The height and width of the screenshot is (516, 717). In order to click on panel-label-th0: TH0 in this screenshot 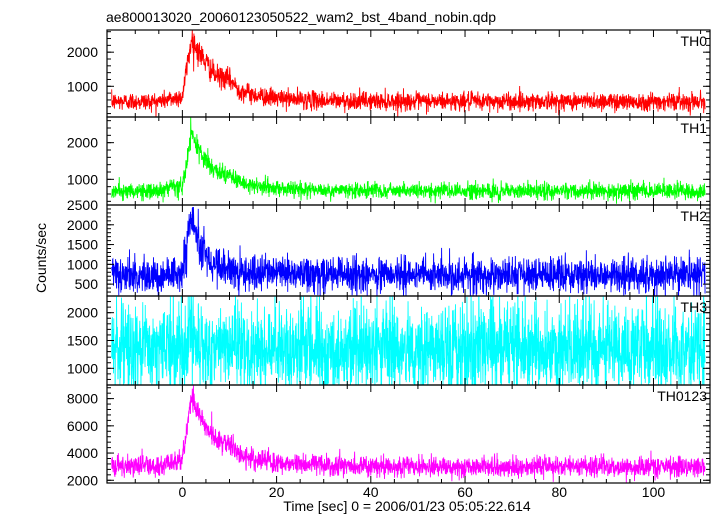, I will do `click(694, 41)`.